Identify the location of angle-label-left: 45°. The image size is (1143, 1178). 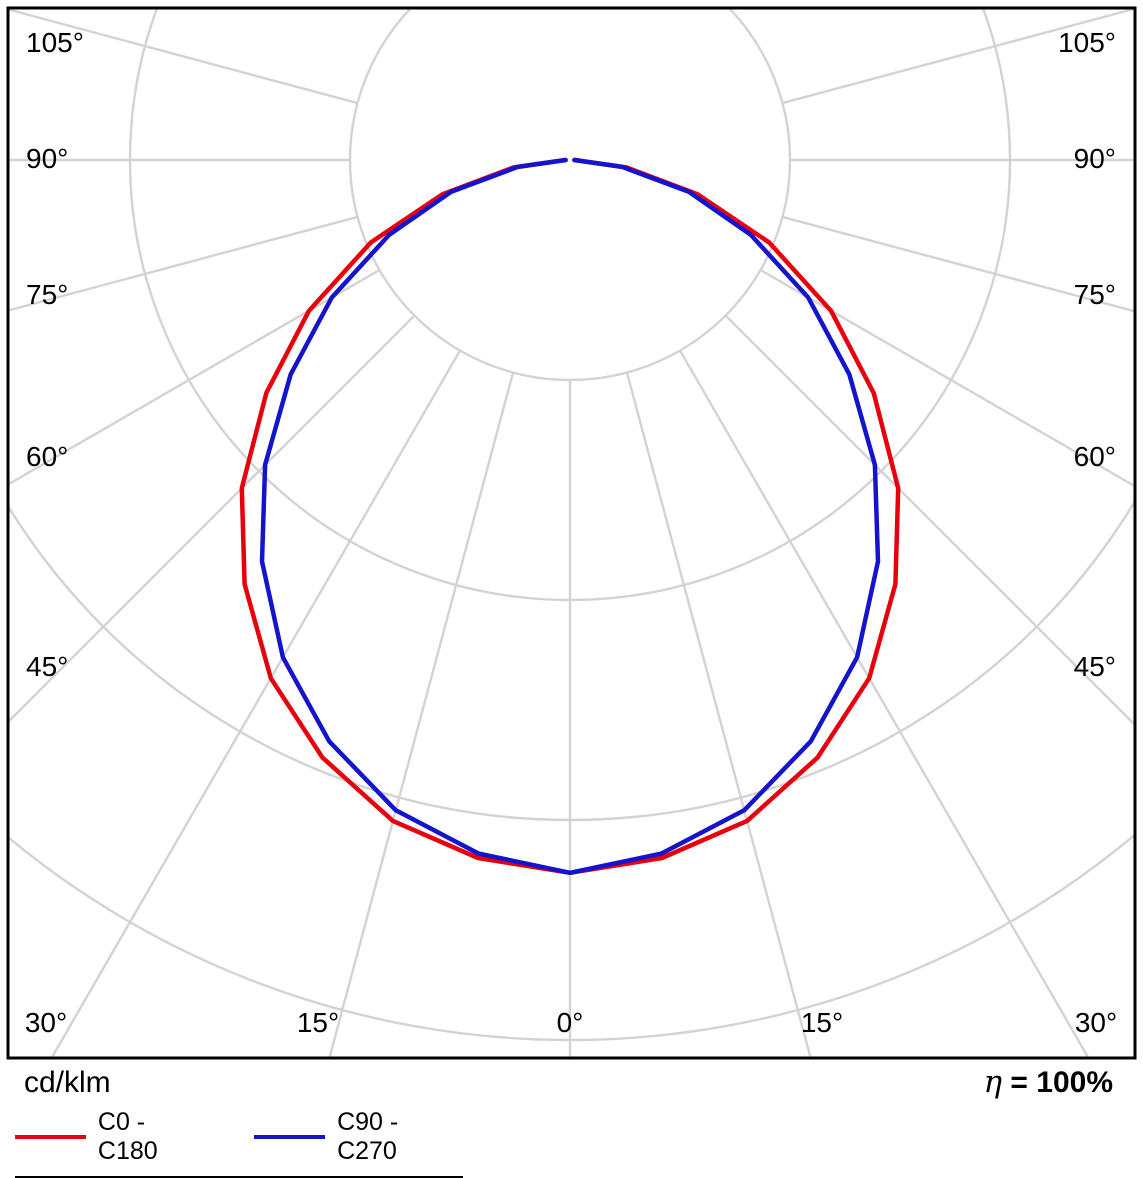
(47, 666).